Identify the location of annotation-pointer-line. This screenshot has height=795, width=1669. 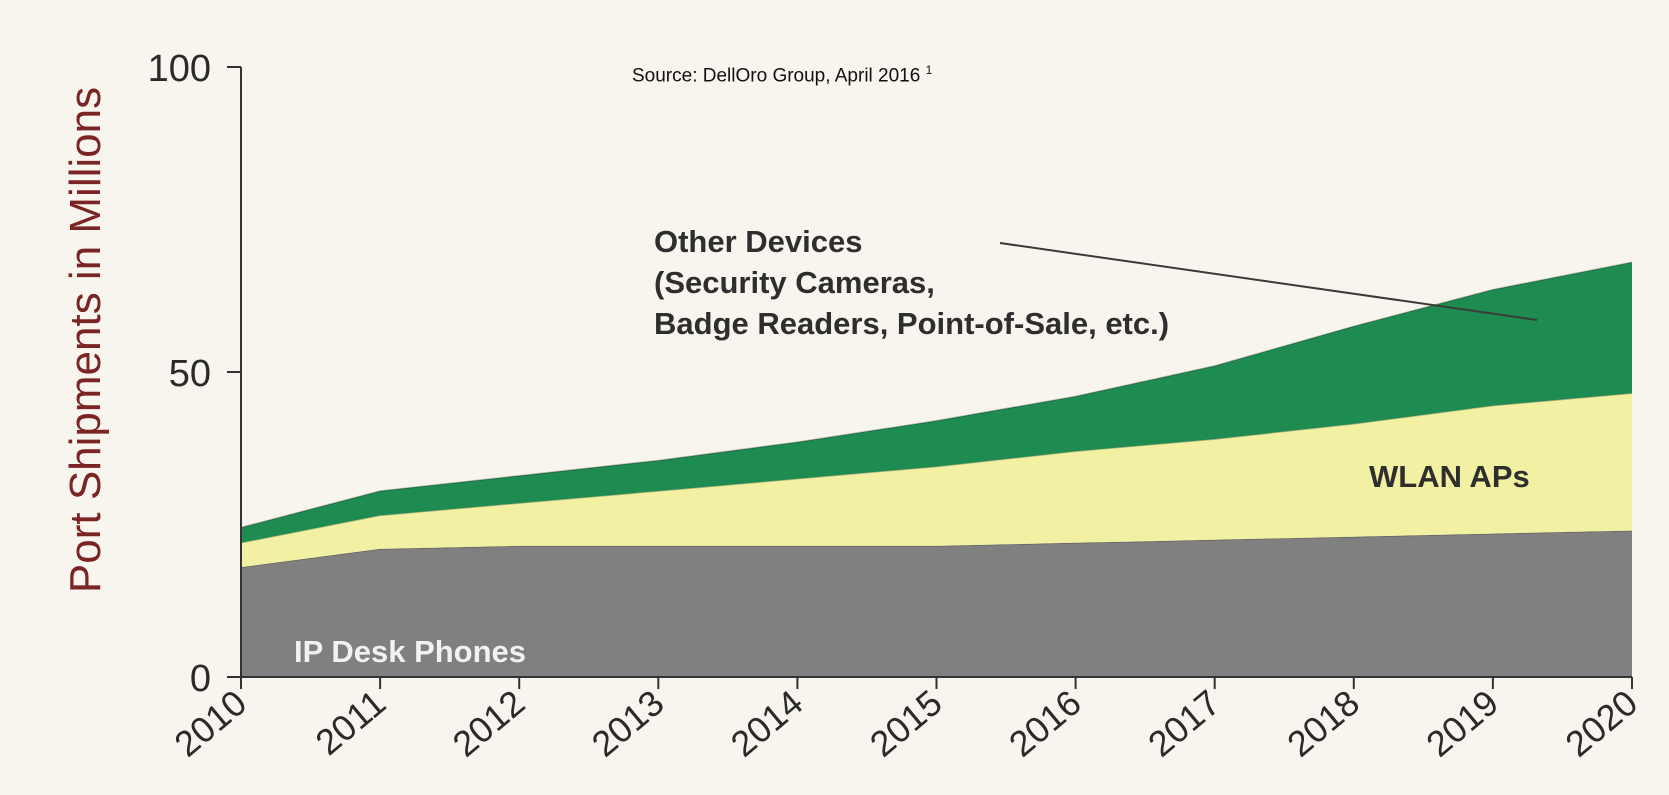
(1268, 281).